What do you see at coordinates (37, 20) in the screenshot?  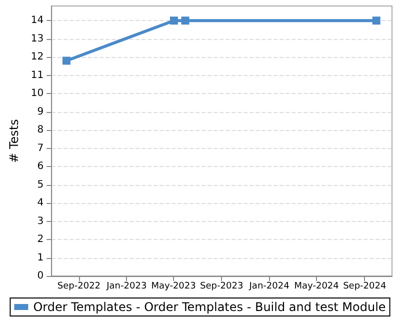 I see `y-tick-label: 14` at bounding box center [37, 20].